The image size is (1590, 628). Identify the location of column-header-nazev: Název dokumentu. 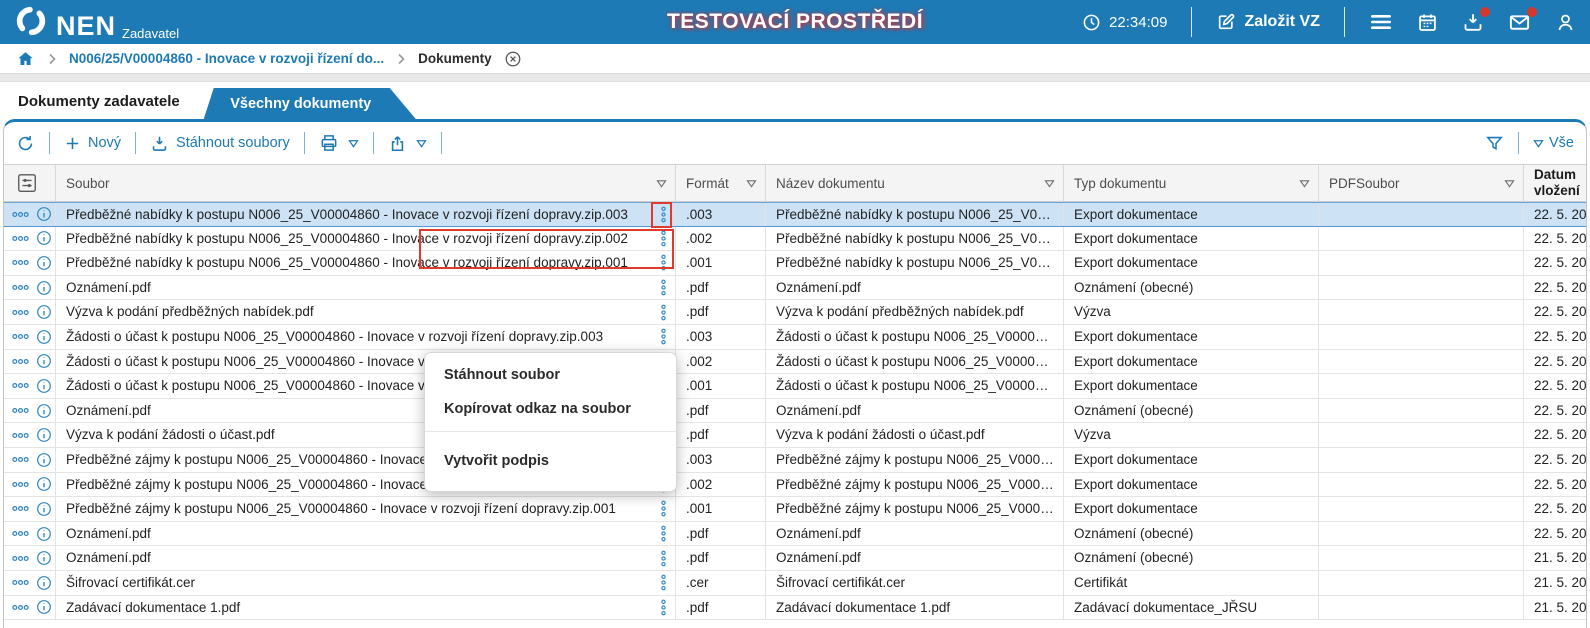
(915, 183).